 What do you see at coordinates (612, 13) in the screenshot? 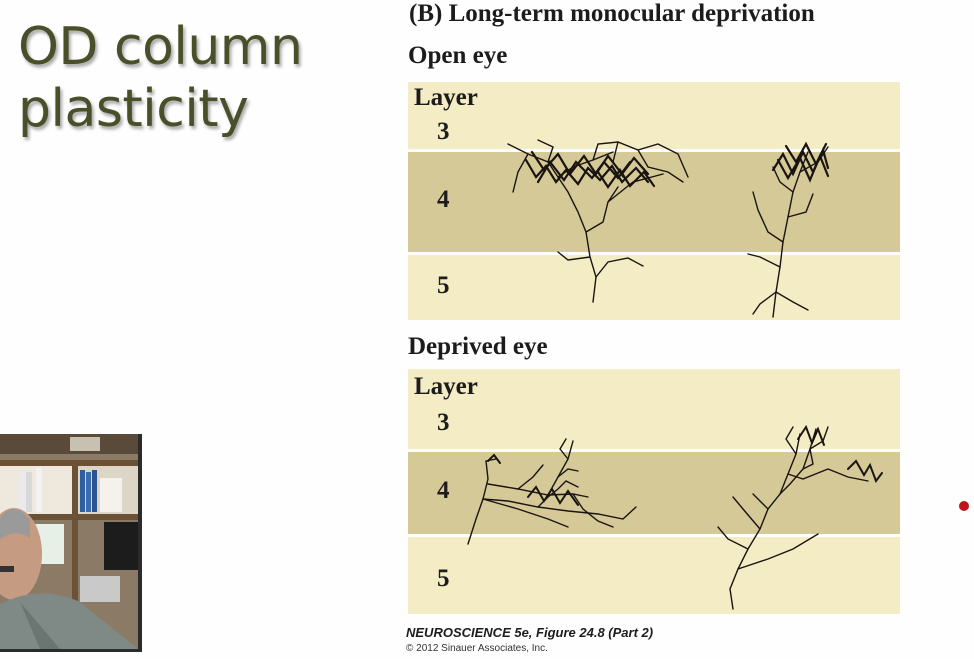
I see `figure-label: (B) Long-term monocular deprivation` at bounding box center [612, 13].